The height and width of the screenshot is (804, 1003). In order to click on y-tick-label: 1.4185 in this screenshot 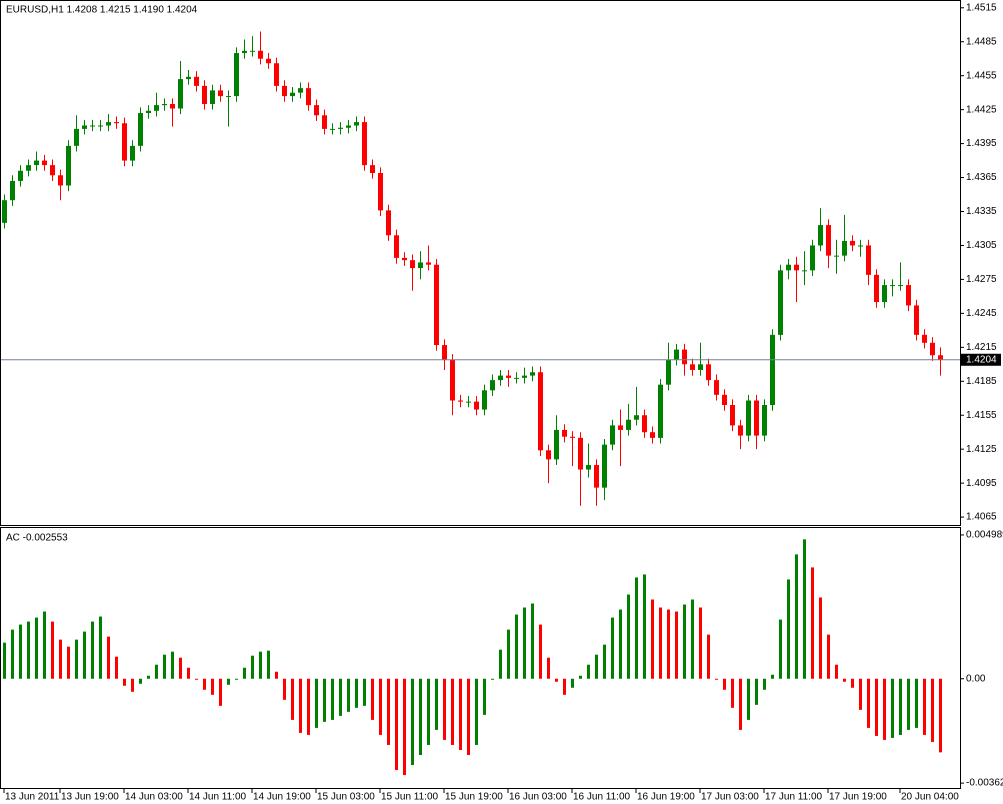, I will do `click(981, 381)`.